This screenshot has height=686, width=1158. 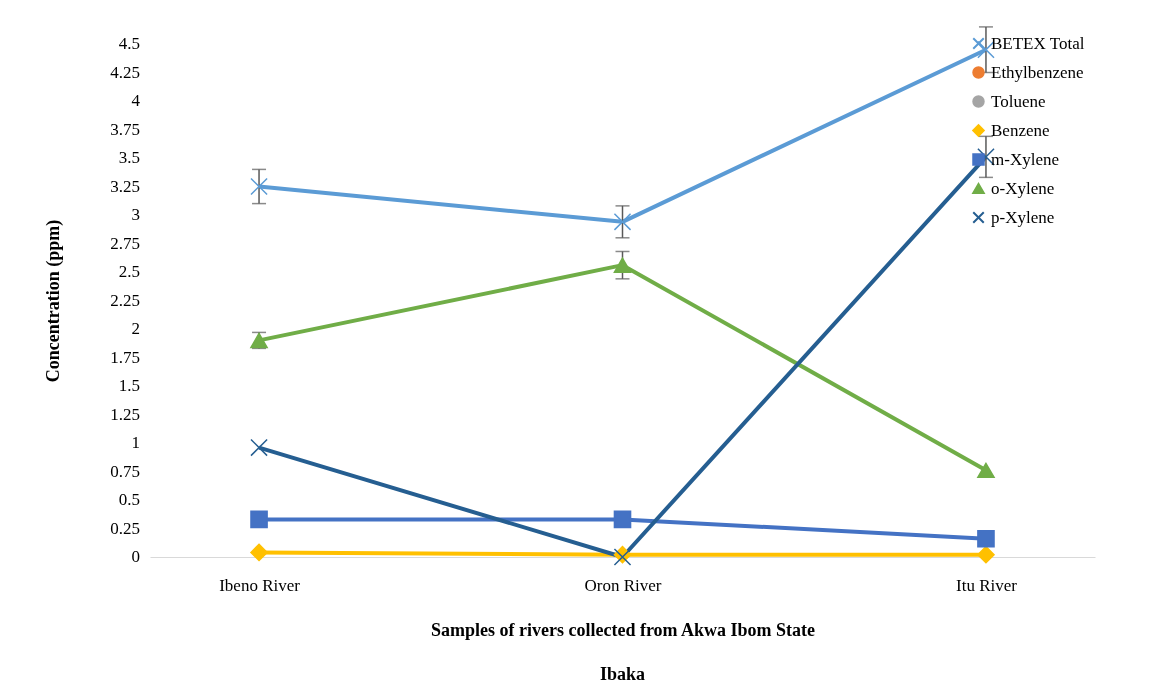 I want to click on y-tick-label: 2.25, so click(x=125, y=300).